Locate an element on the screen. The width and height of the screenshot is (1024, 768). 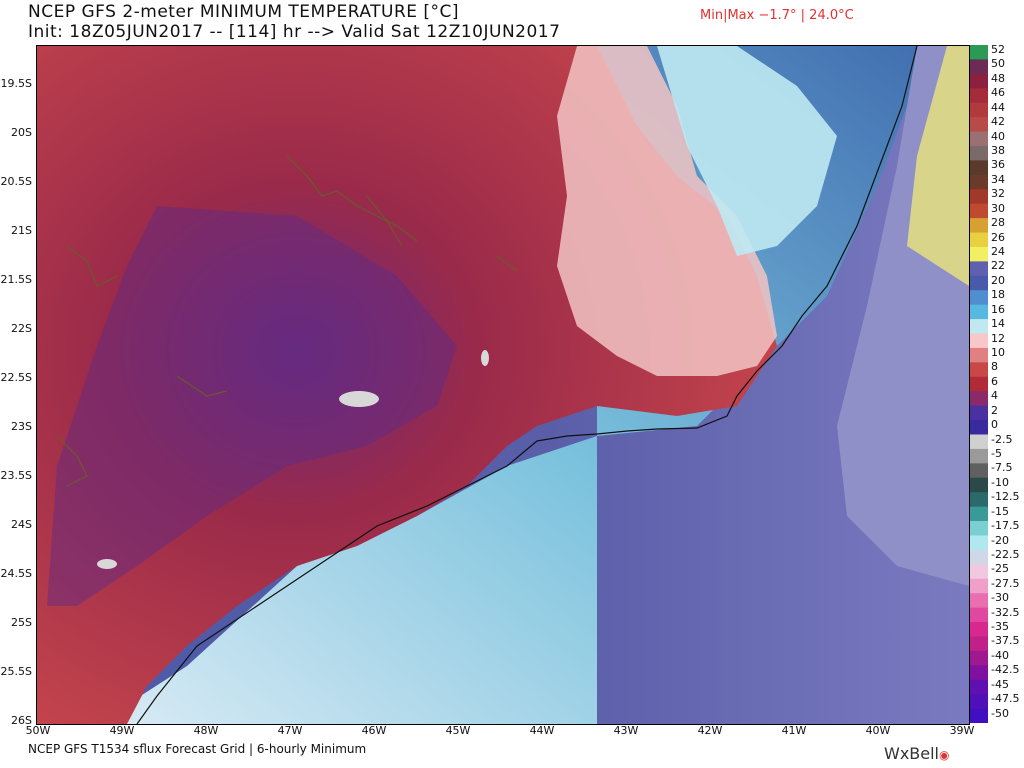
color-scale-label: -37.5 is located at coordinates (1005, 641).